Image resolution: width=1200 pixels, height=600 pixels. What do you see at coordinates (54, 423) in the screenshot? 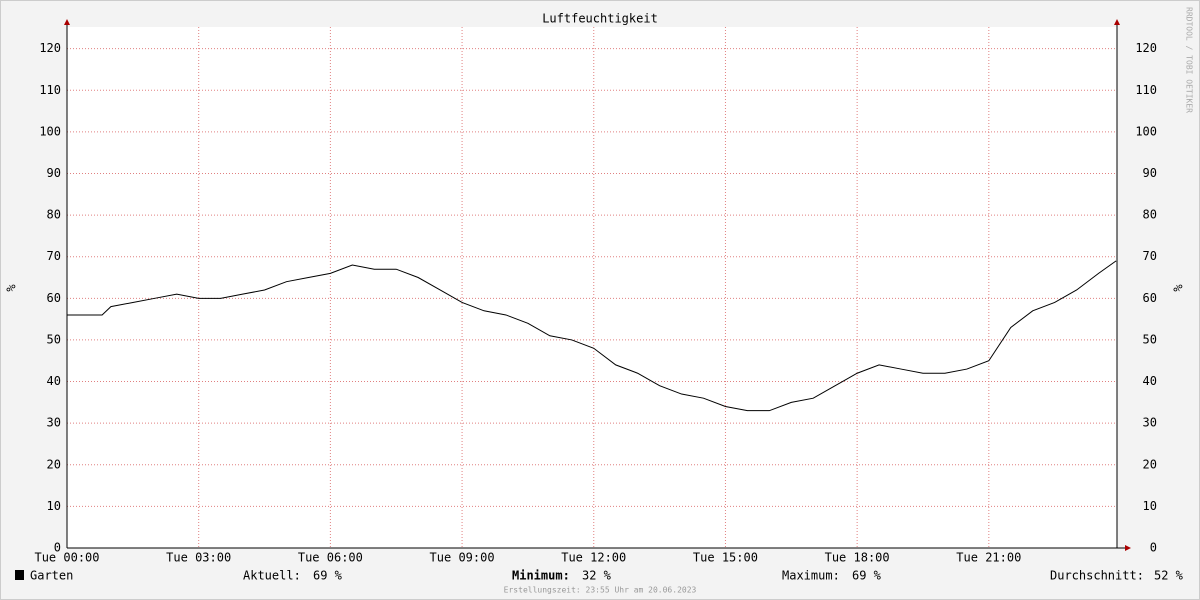
I see `y-tick-label: 30` at bounding box center [54, 423].